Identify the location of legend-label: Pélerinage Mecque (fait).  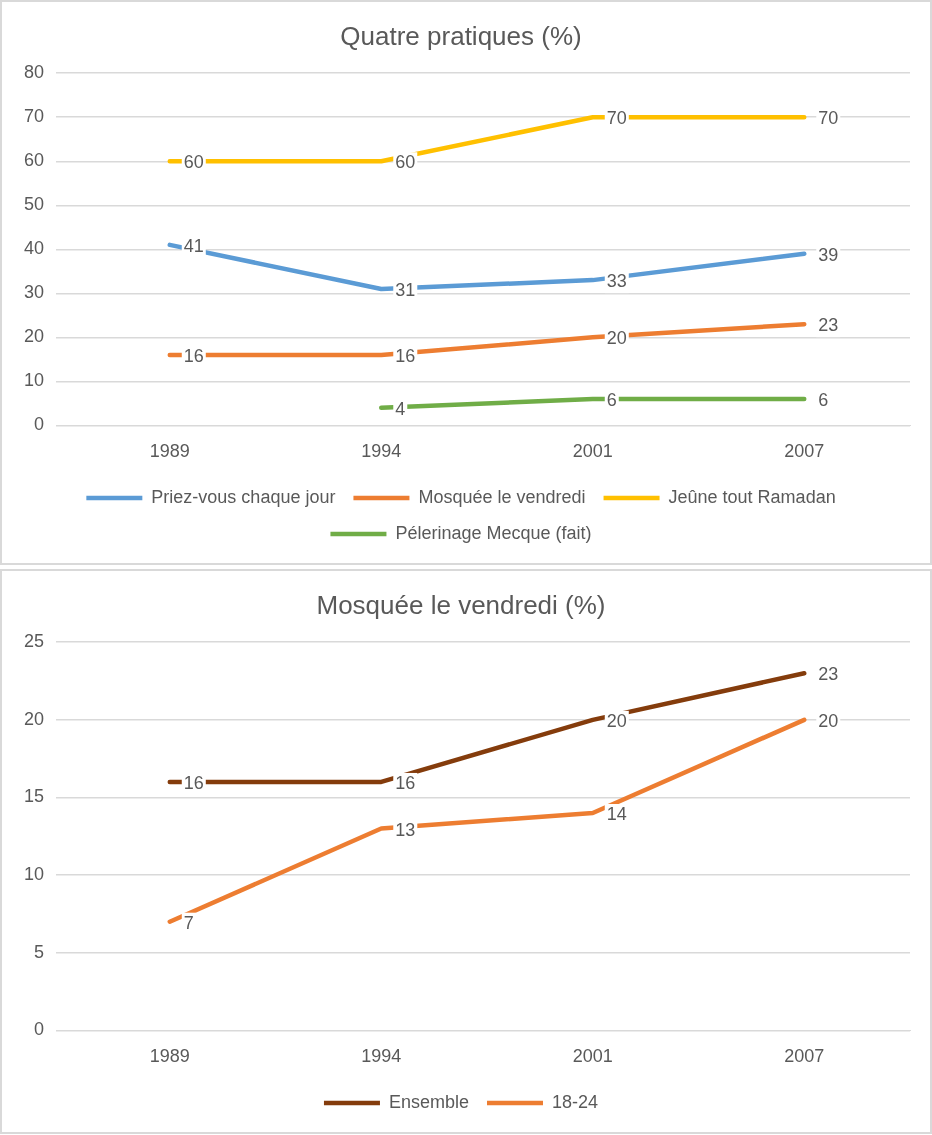
(493, 532).